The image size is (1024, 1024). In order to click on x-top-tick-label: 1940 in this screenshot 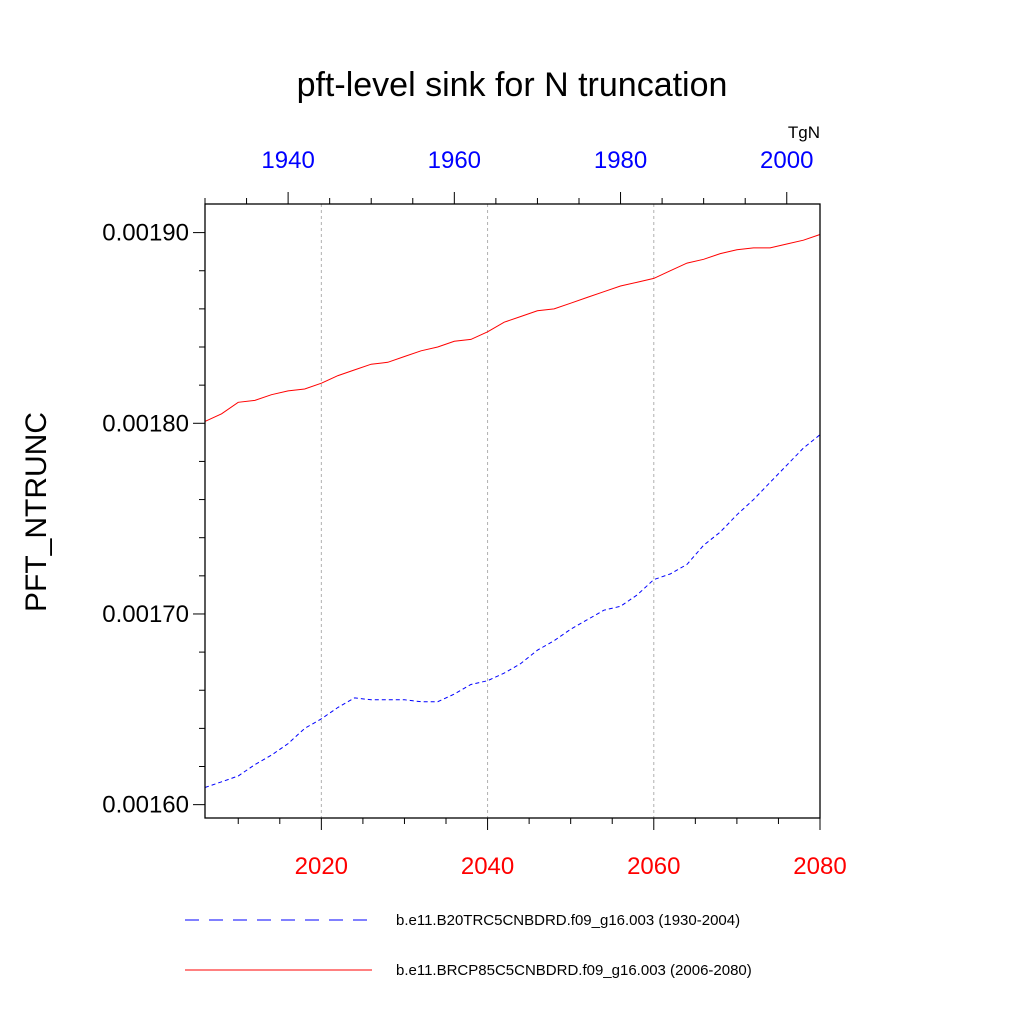, I will do `click(287, 160)`.